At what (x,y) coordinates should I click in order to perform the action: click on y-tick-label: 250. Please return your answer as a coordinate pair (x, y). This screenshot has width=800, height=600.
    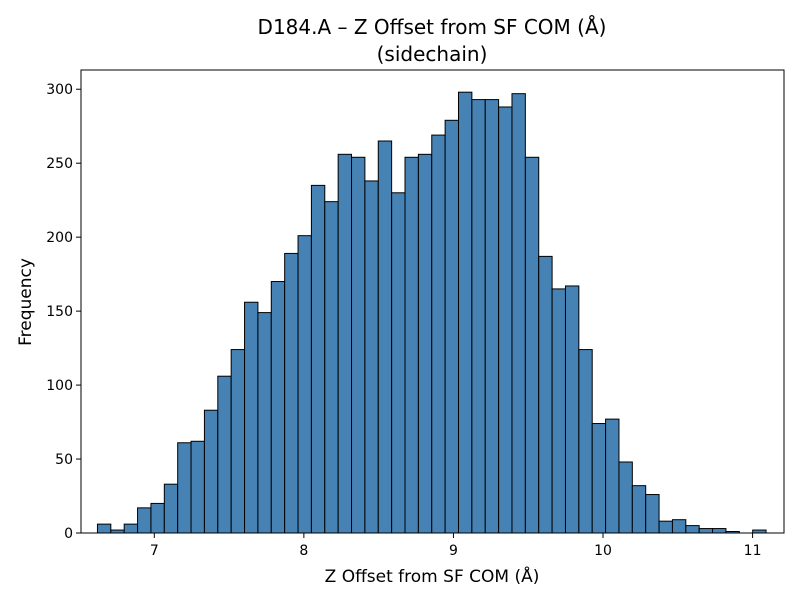
    Looking at the image, I should click on (59, 164).